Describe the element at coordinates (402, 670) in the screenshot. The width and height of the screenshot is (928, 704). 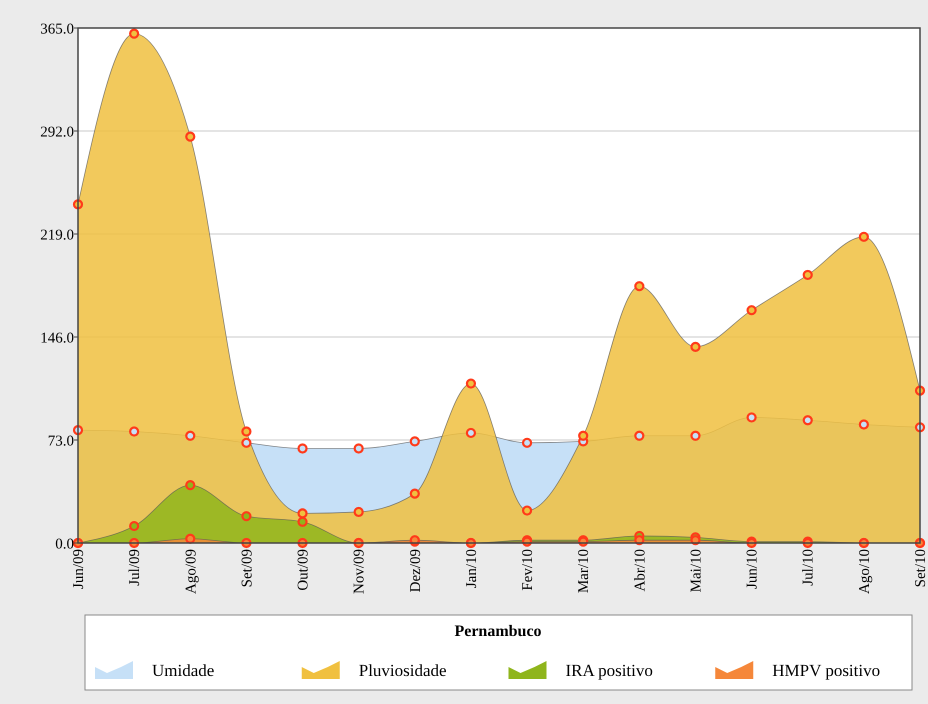
I see `legend-label: Pluviosidade` at that location.